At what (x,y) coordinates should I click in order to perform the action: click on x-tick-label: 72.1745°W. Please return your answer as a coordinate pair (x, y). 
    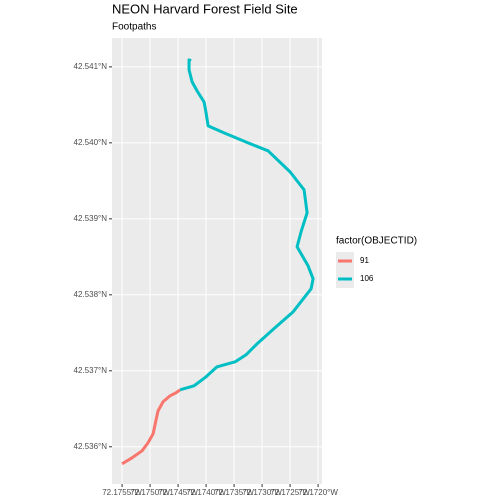
    Looking at the image, I should click on (178, 492).